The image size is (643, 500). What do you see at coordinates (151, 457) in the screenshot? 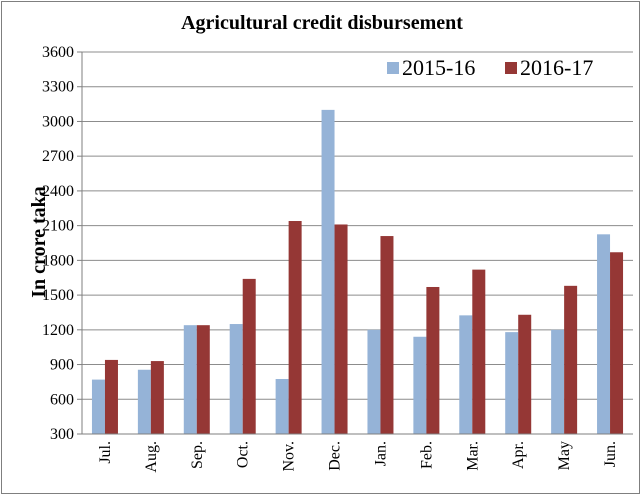
I see `x-tick-label: Aug.` at bounding box center [151, 457].